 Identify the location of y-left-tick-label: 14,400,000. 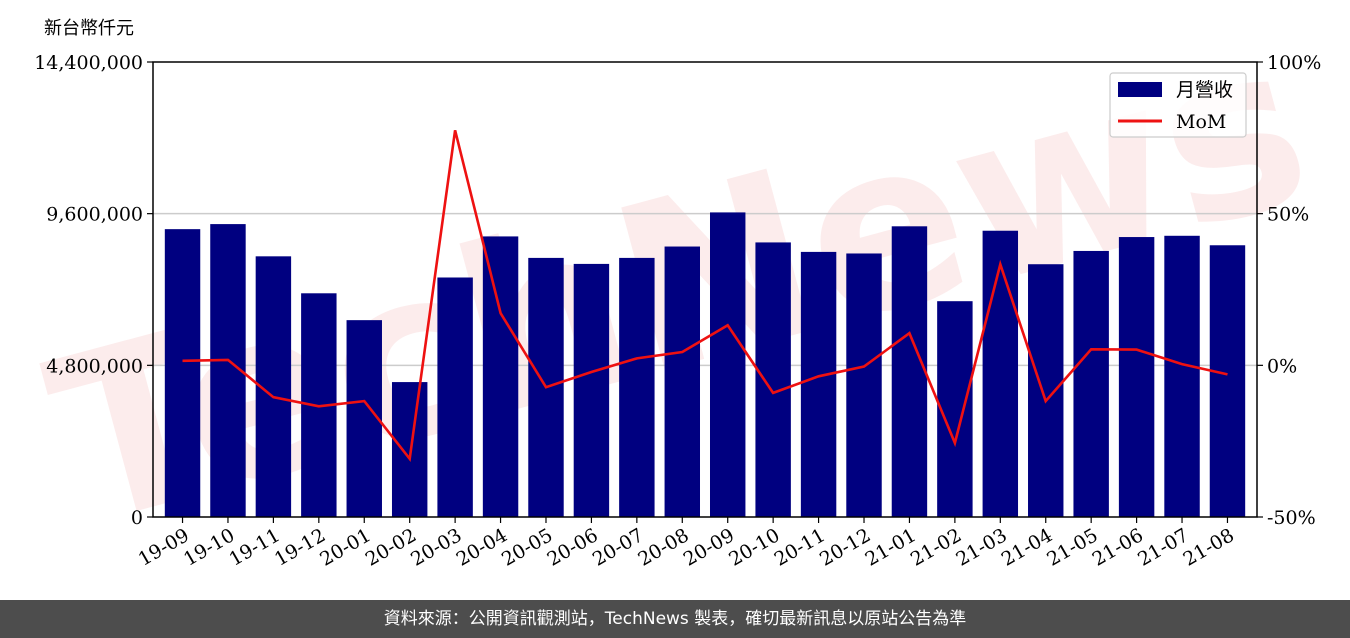
(88, 63).